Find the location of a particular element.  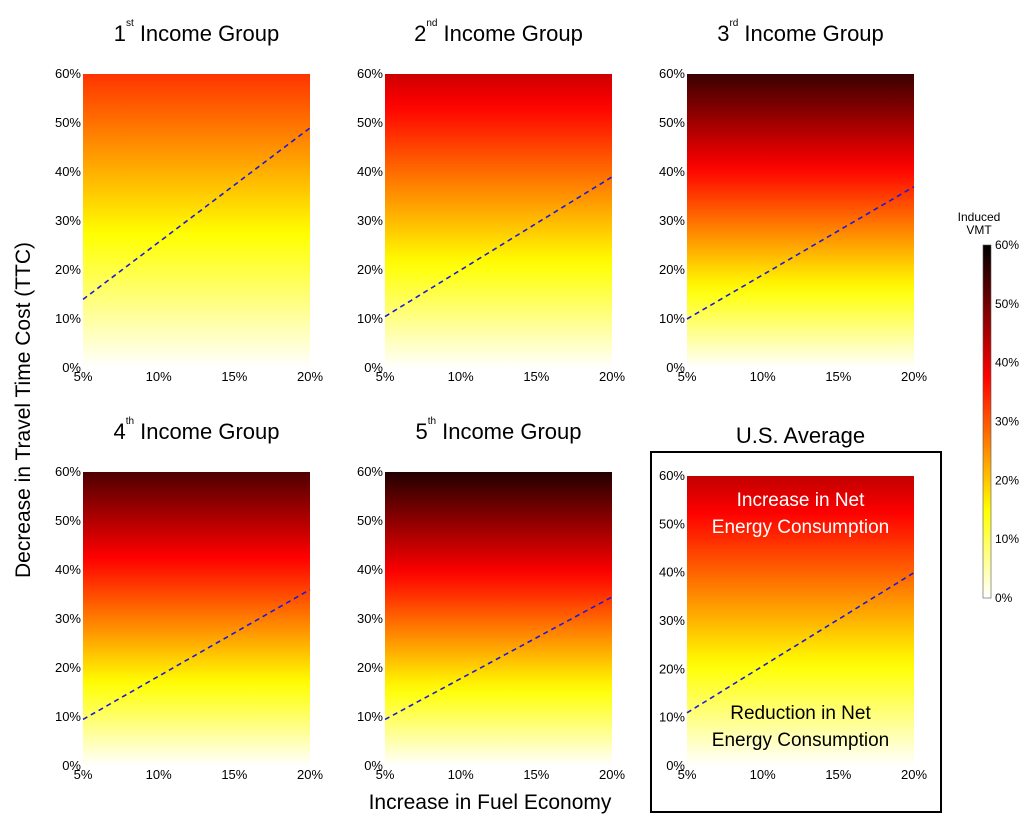

panel-title: 4th Income Group is located at coordinates (197, 430).